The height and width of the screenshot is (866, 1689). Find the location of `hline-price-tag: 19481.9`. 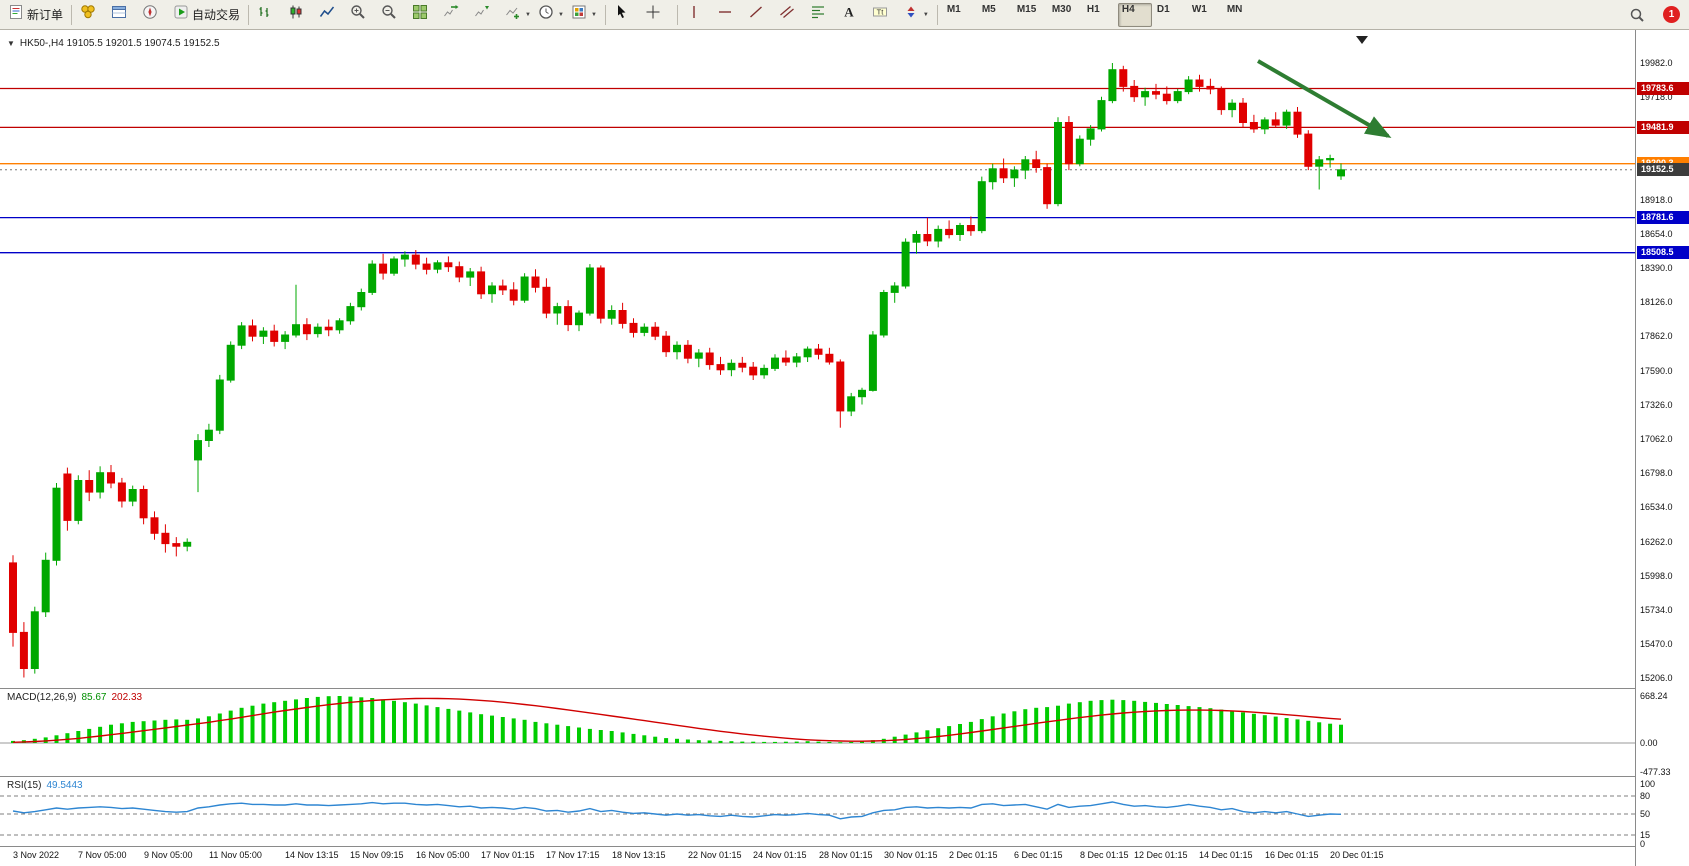

hline-price-tag: 19481.9 is located at coordinates (1663, 127).